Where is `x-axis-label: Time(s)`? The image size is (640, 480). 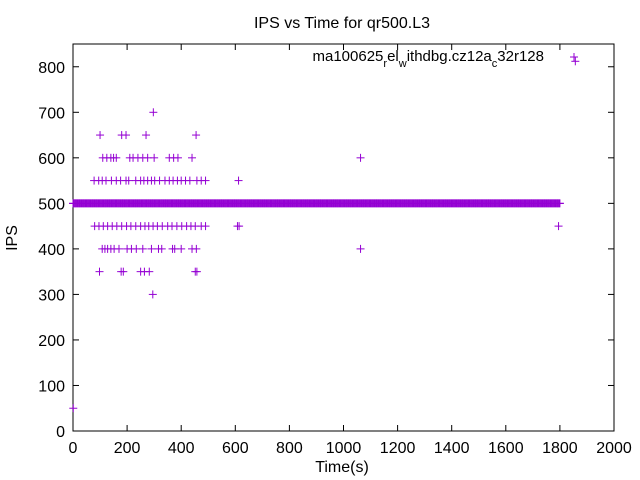
x-axis-label: Time(s) is located at coordinates (342, 467).